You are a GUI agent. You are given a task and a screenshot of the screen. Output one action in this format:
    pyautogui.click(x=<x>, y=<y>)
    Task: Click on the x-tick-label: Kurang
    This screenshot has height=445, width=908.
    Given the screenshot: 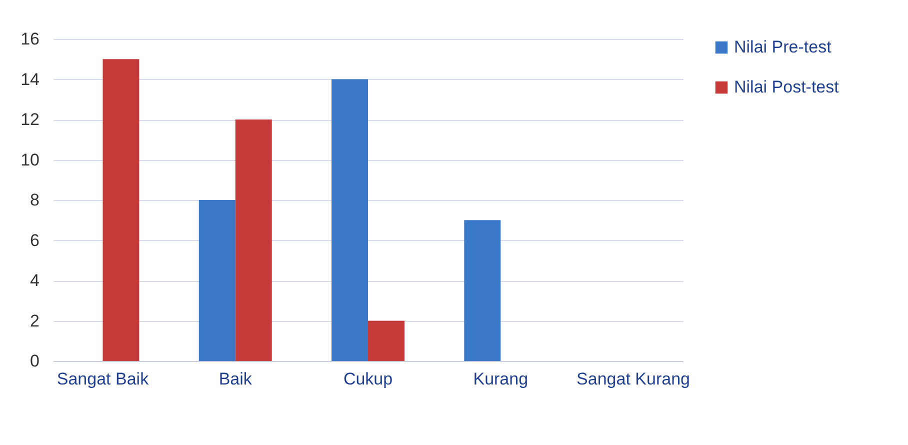 What is the action you would take?
    pyautogui.click(x=500, y=379)
    